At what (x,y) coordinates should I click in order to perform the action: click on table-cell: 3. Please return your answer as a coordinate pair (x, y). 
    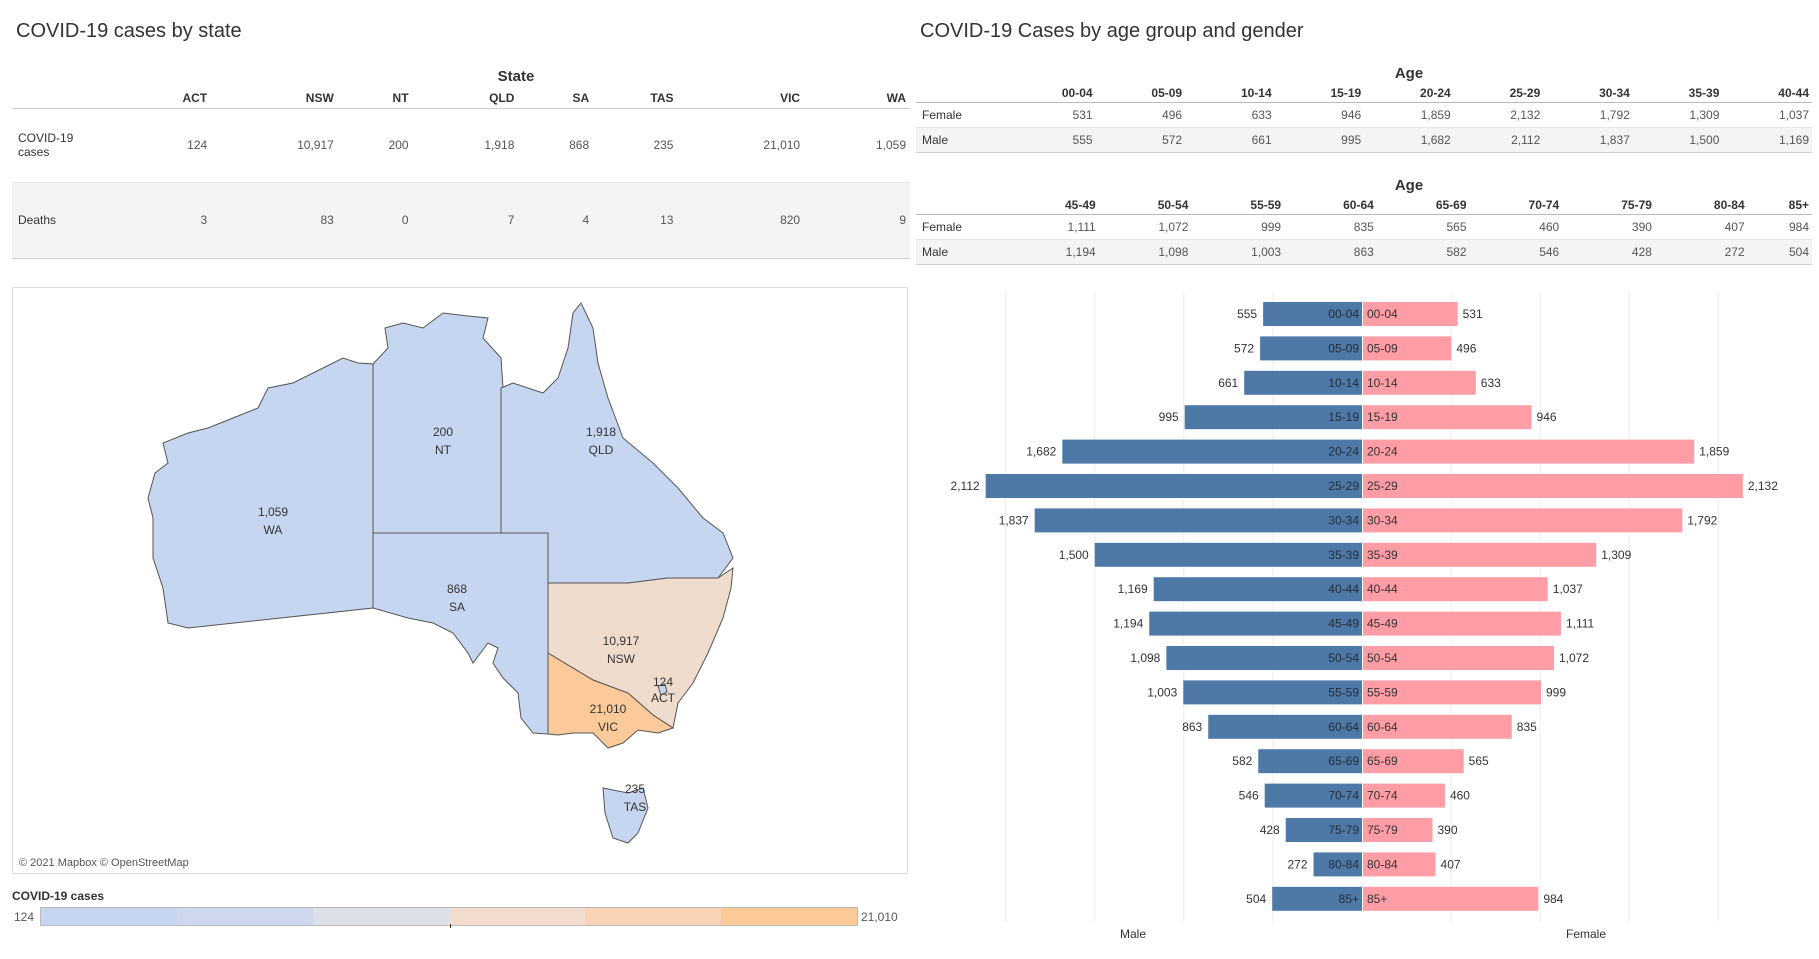
    Looking at the image, I should click on (167, 220).